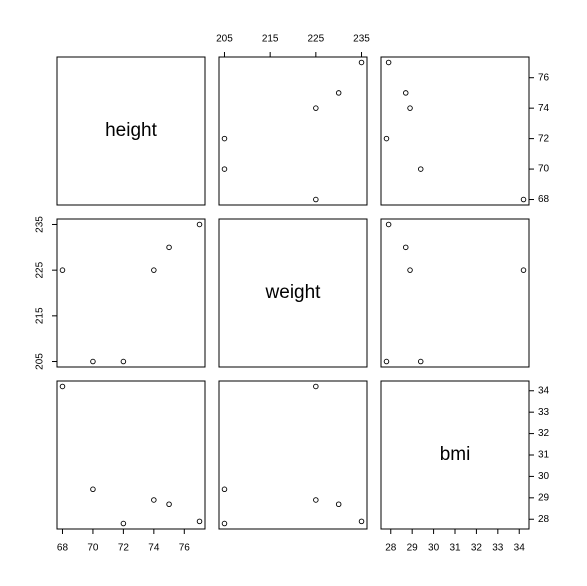 This screenshot has height=586, width=587. I want to click on variable-label: bmi, so click(455, 454).